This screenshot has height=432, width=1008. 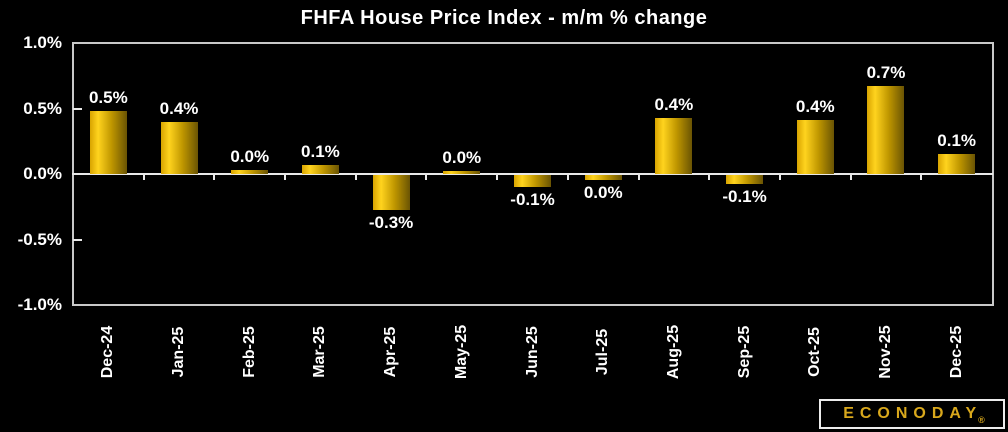 I want to click on econoday-logo-text: ECONODAY, so click(x=913, y=413).